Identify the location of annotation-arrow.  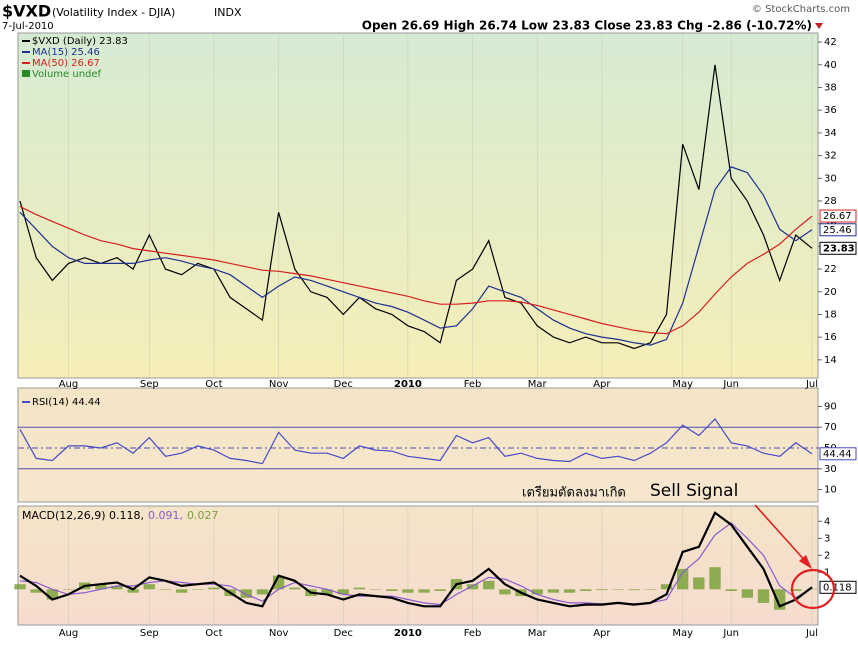
(781, 534).